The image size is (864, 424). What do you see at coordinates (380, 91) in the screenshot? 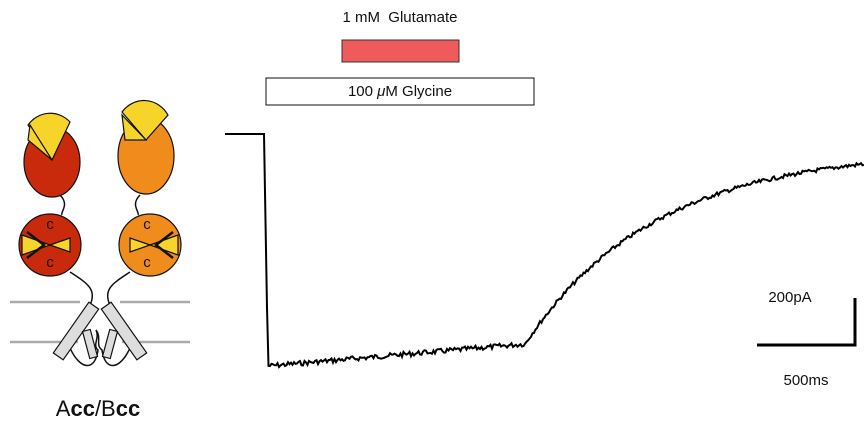
I see `glycine-label-mu: μ` at bounding box center [380, 91].